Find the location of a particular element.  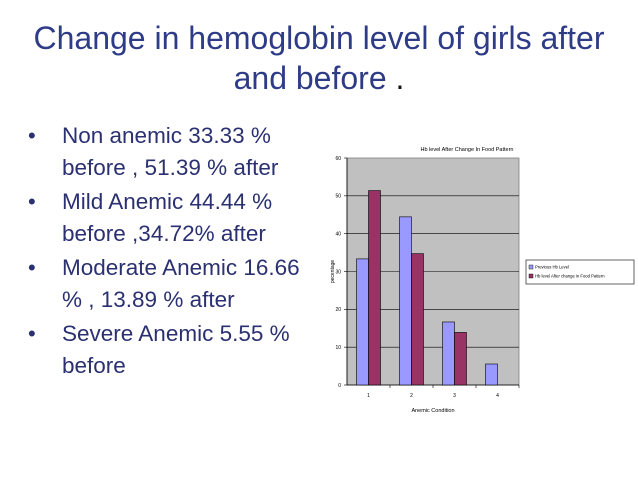

y-axis-label: pecentage is located at coordinates (333, 272).